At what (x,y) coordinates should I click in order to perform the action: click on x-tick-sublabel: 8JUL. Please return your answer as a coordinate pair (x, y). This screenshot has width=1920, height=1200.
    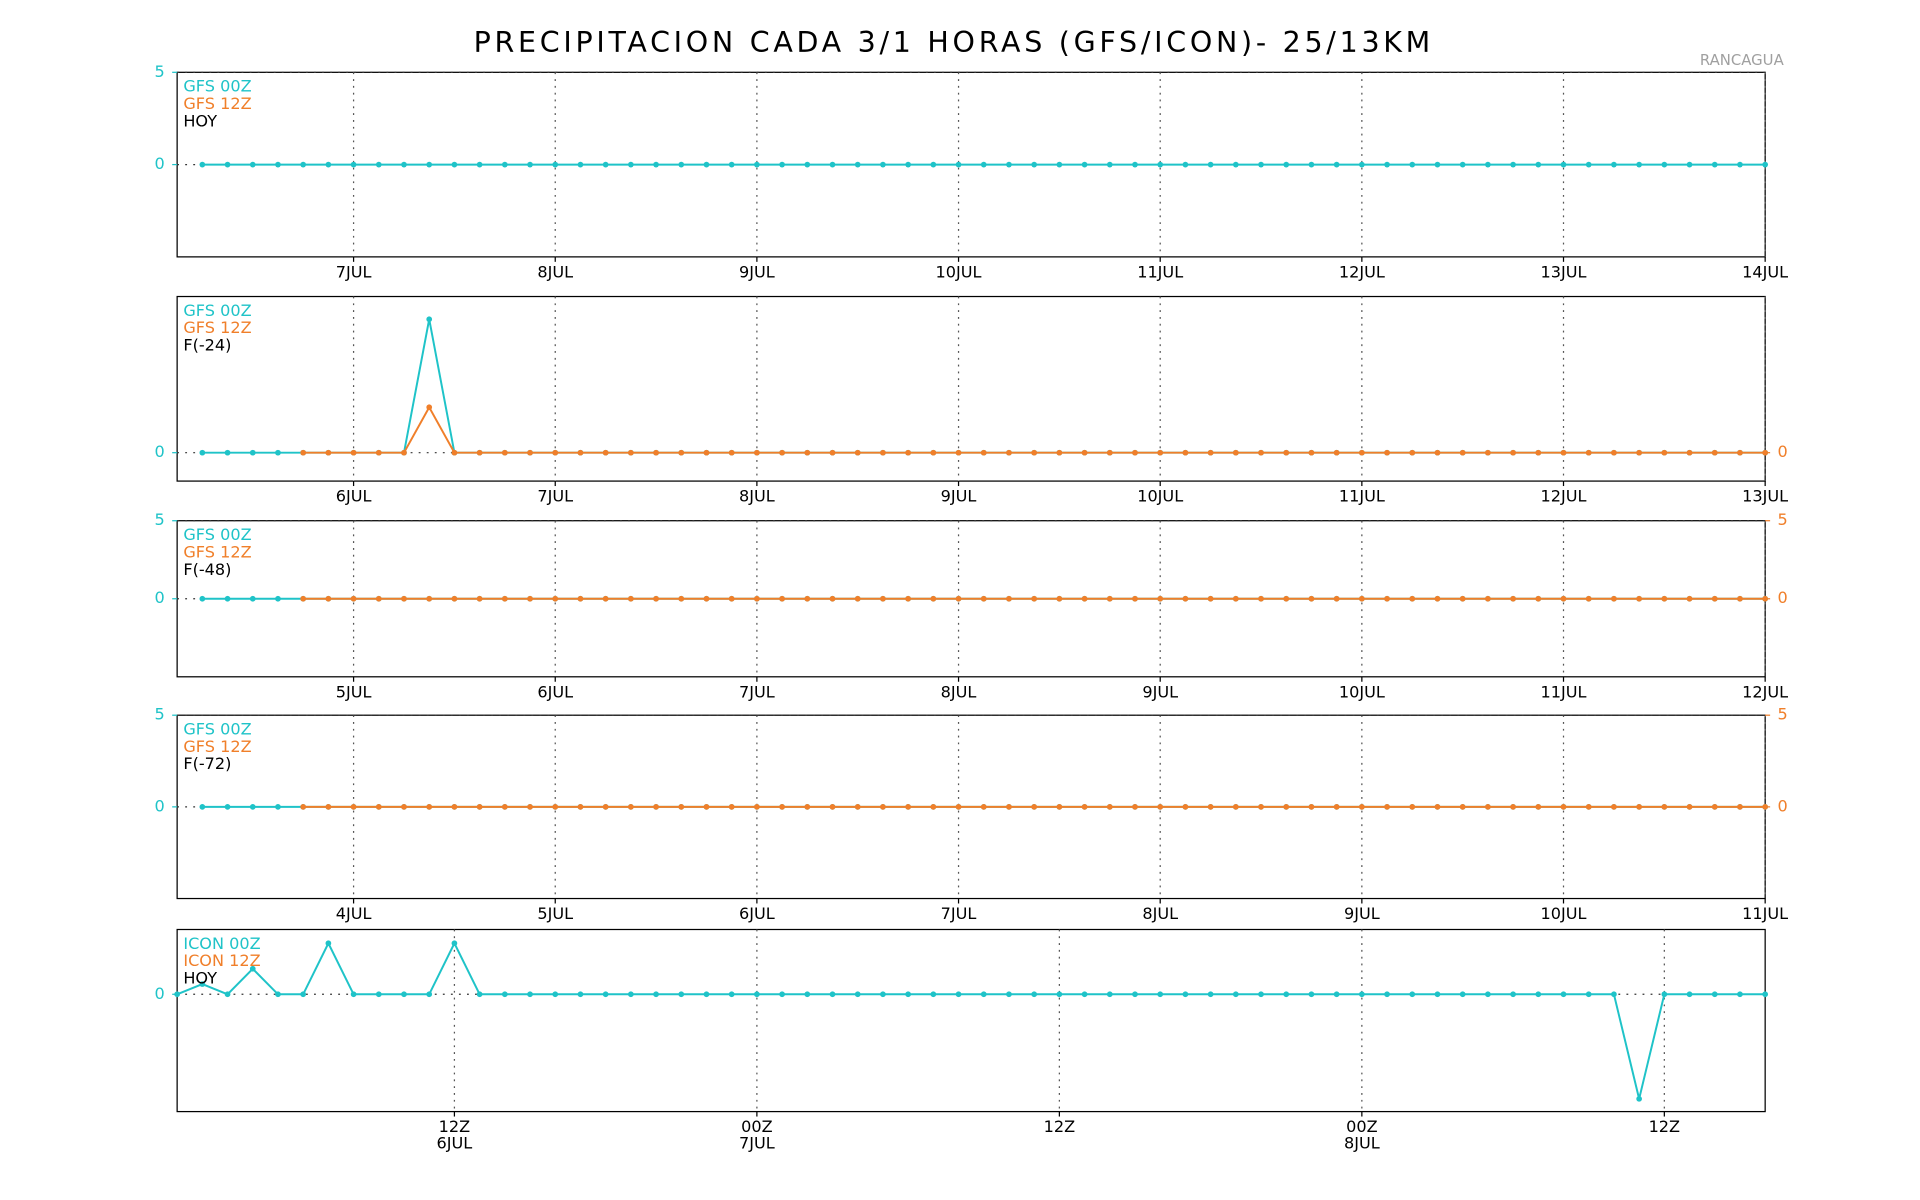
    Looking at the image, I should click on (1362, 1142).